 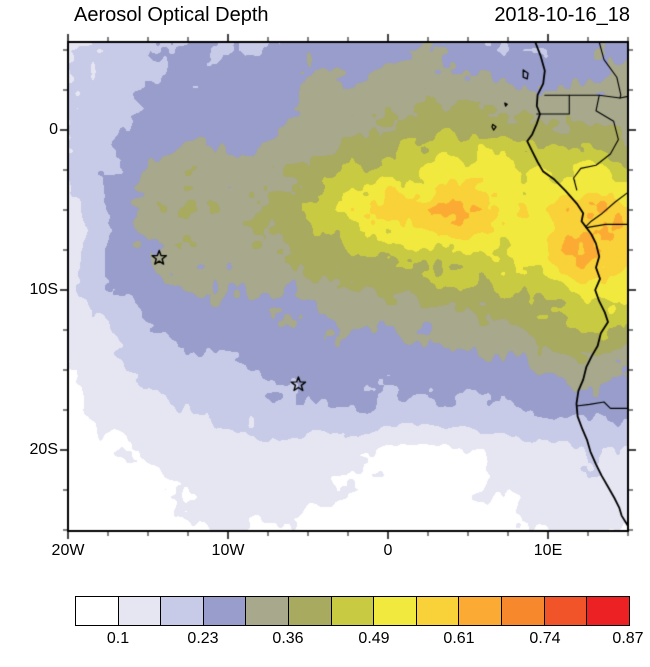 What do you see at coordinates (374, 638) in the screenshot?
I see `colorbar-label-3: 0.49` at bounding box center [374, 638].